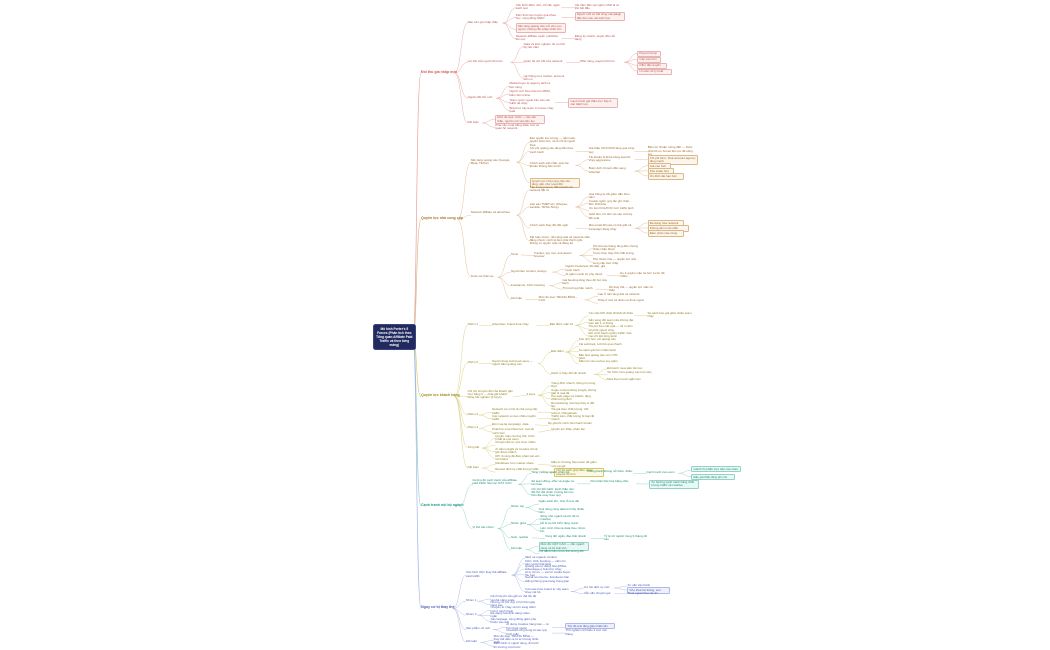 This screenshot has width=1050, height=650. Describe the element at coordinates (483, 527) in the screenshot. I see `mindmap-node: Vị thế các nhóm` at that location.